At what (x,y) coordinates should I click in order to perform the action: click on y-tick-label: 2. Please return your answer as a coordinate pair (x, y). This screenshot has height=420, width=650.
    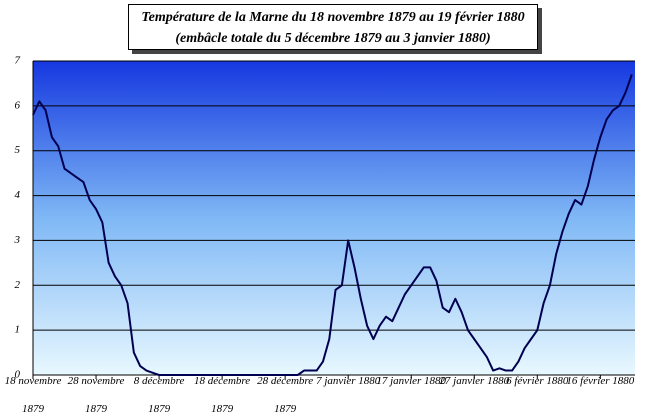
    Looking at the image, I should click on (18, 285).